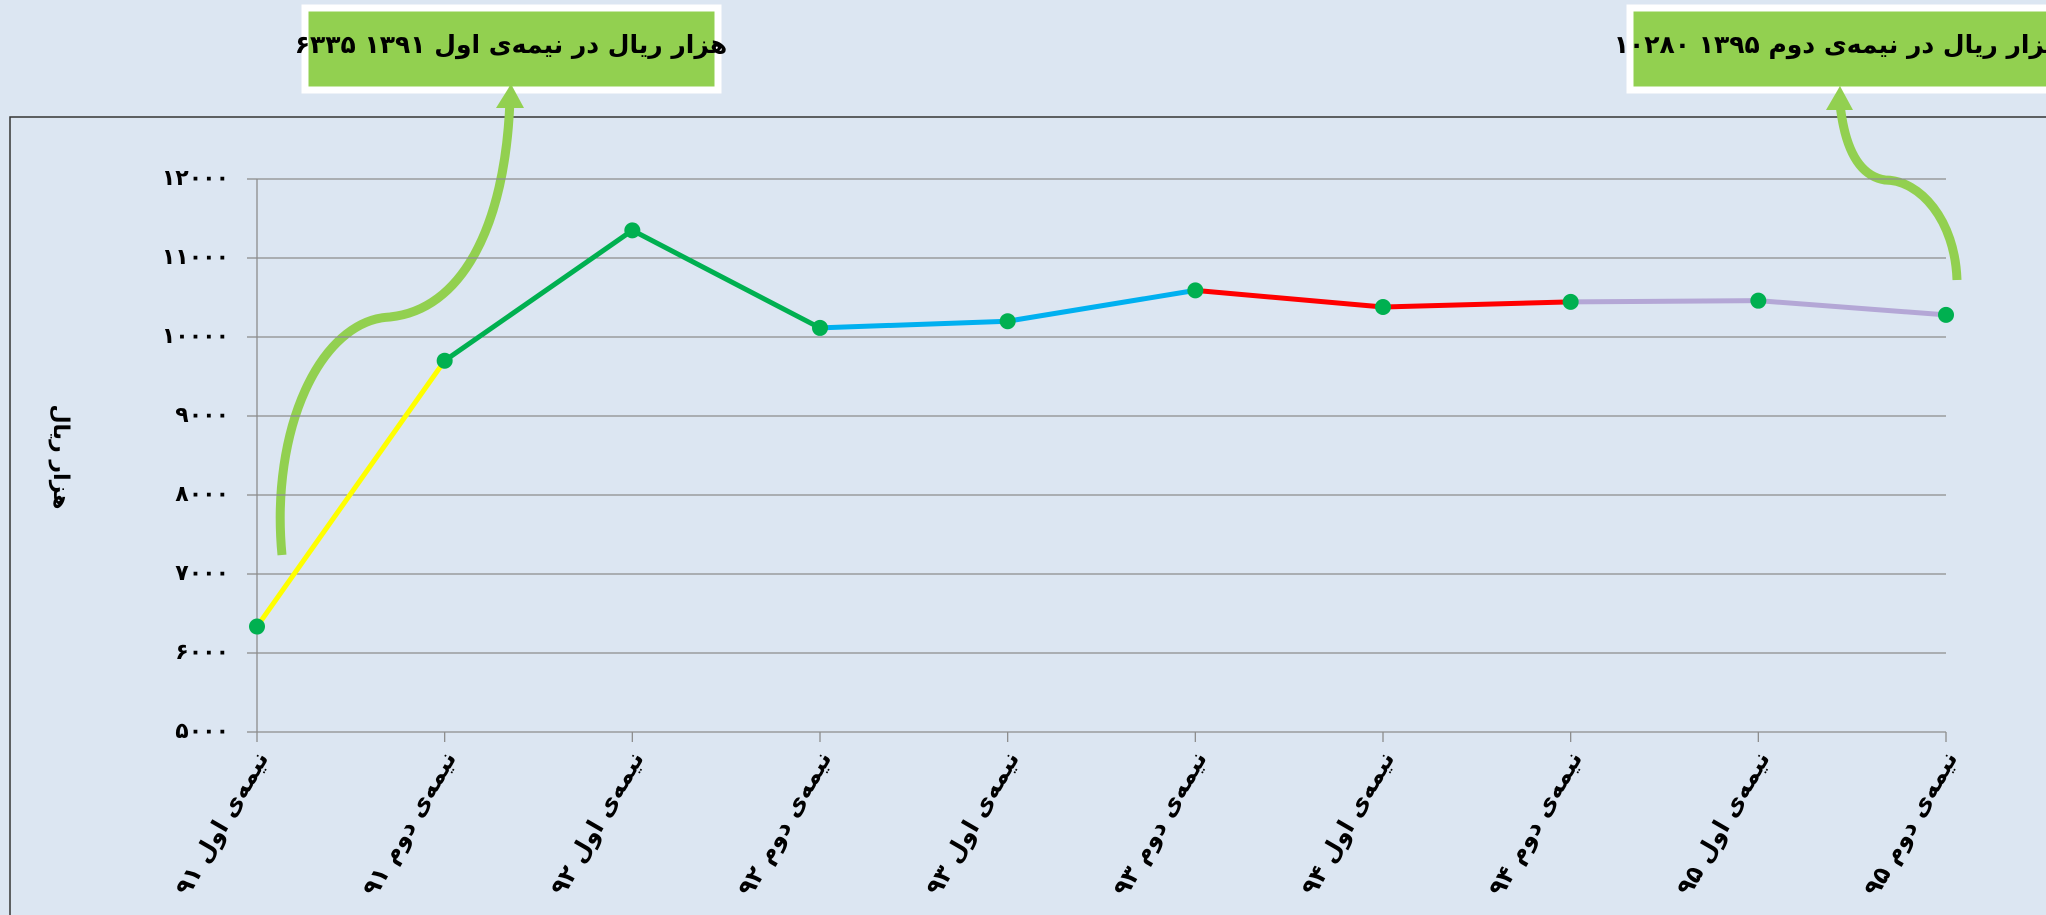  Describe the element at coordinates (195, 257) in the screenshot. I see `y-tick-label: ۱۱۰۰۰` at that location.